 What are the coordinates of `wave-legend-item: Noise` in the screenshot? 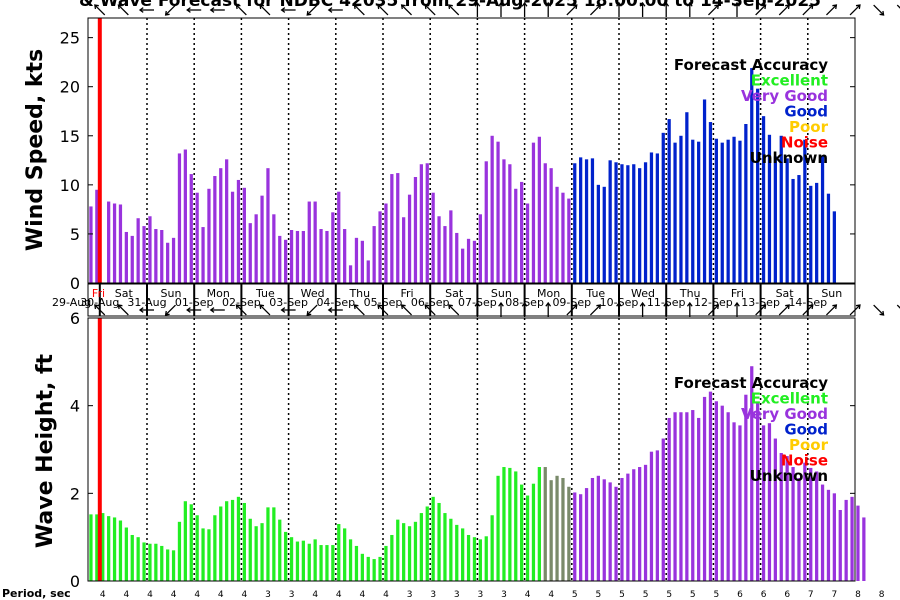 It's located at (804, 461).